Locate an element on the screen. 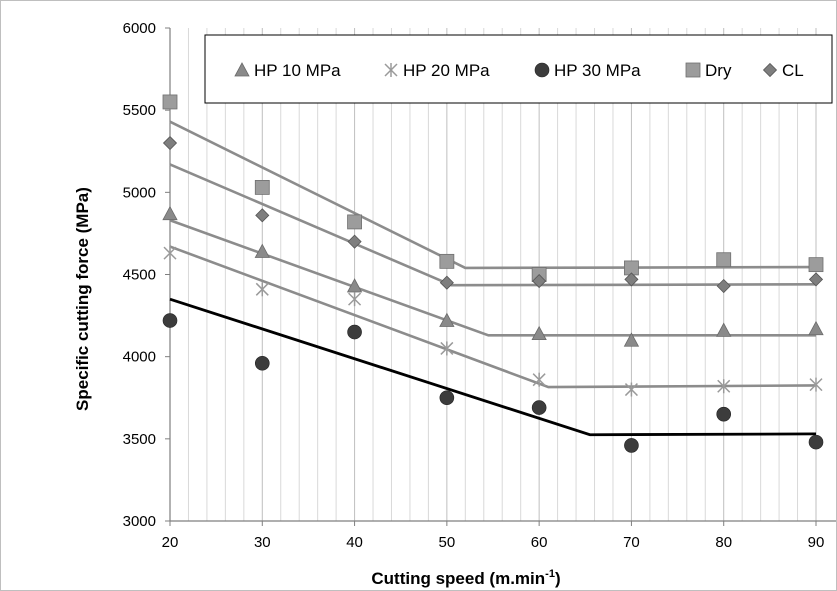 This screenshot has width=837, height=591. legend: HP 10 MPa HP 20 MPa HP 30 MPa Dry CL is located at coordinates (518, 69).